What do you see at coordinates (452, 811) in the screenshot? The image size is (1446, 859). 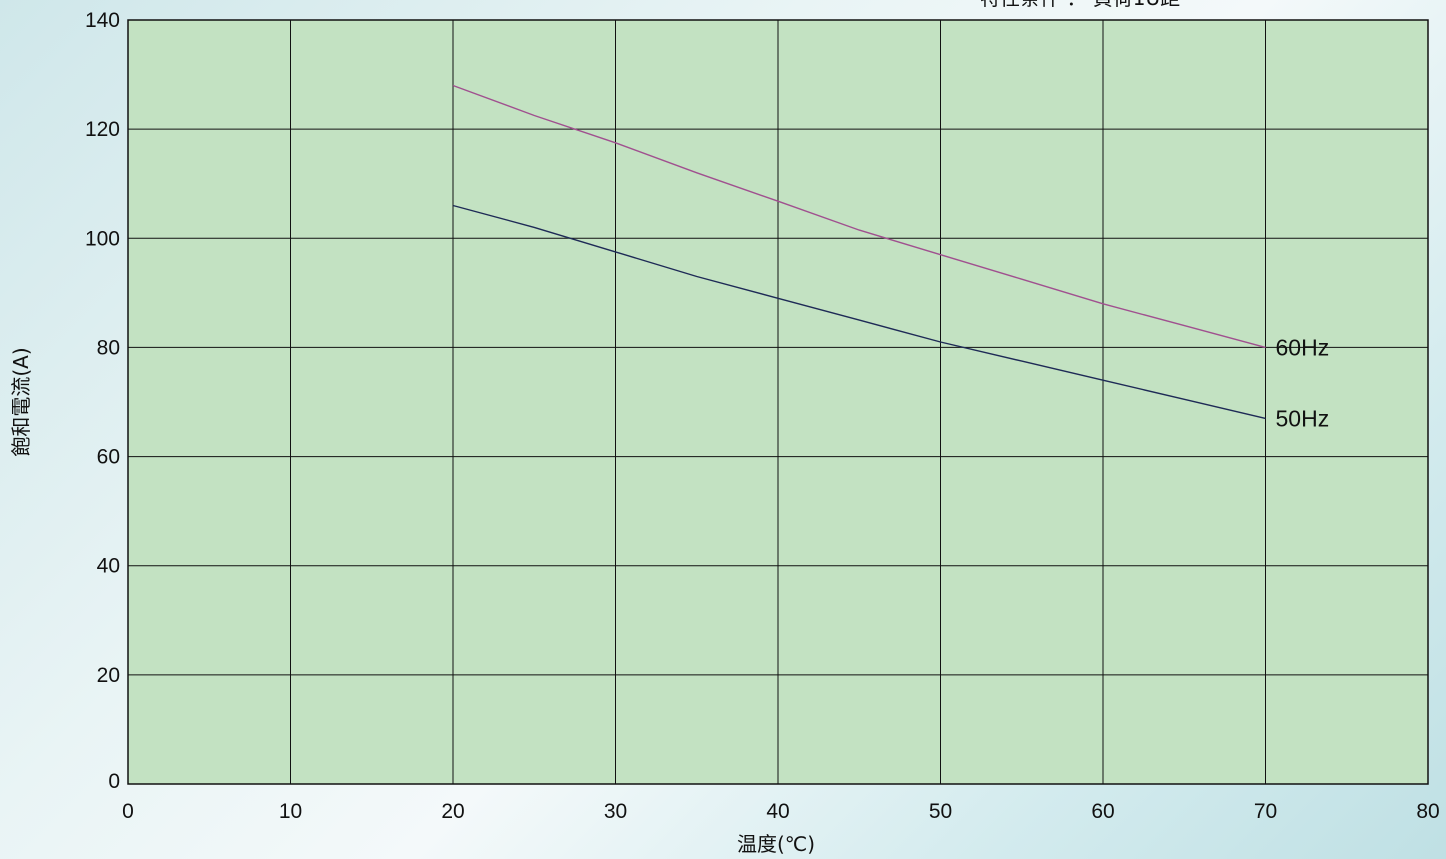 I see `x-tick-label: 20` at bounding box center [452, 811].